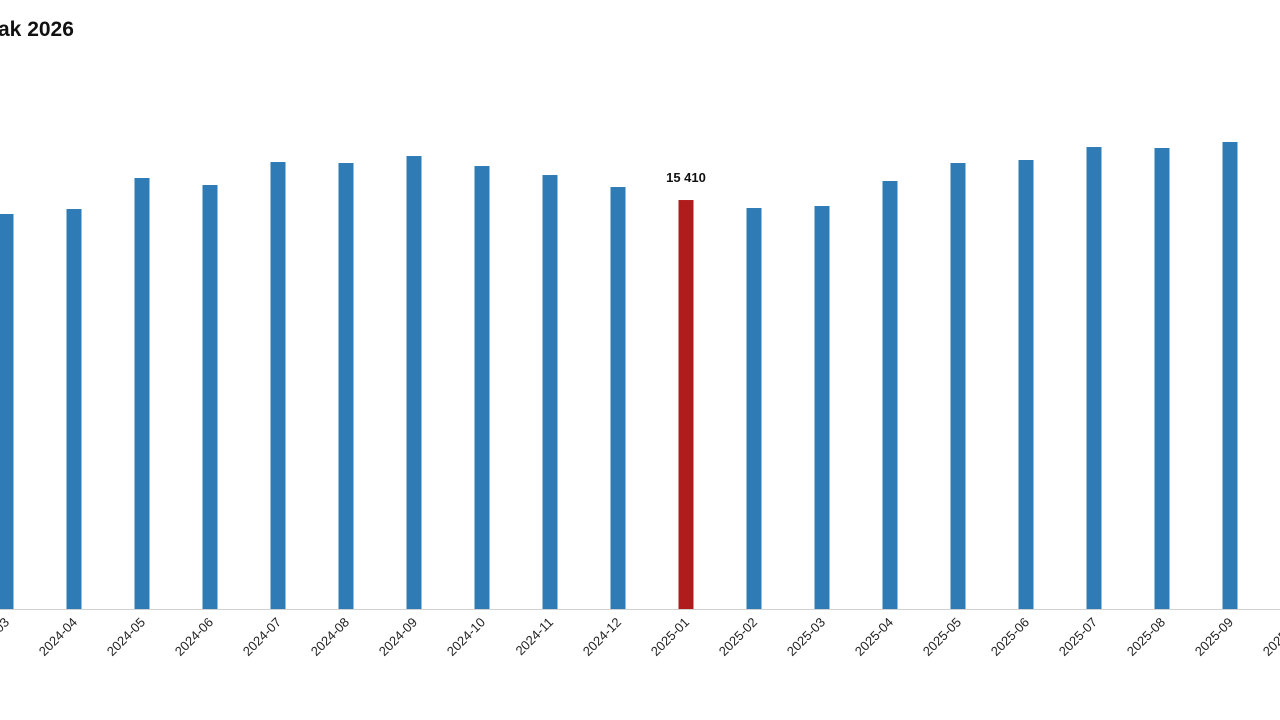  What do you see at coordinates (1146, 637) in the screenshot?
I see `x-tick-label: 2025-08` at bounding box center [1146, 637].